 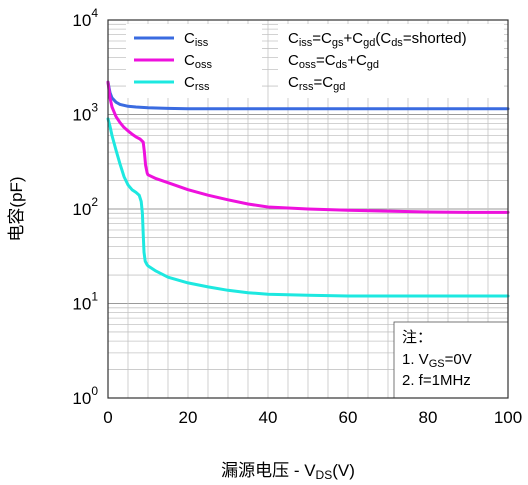 I want to click on legend-label: Coss, so click(x=198, y=61).